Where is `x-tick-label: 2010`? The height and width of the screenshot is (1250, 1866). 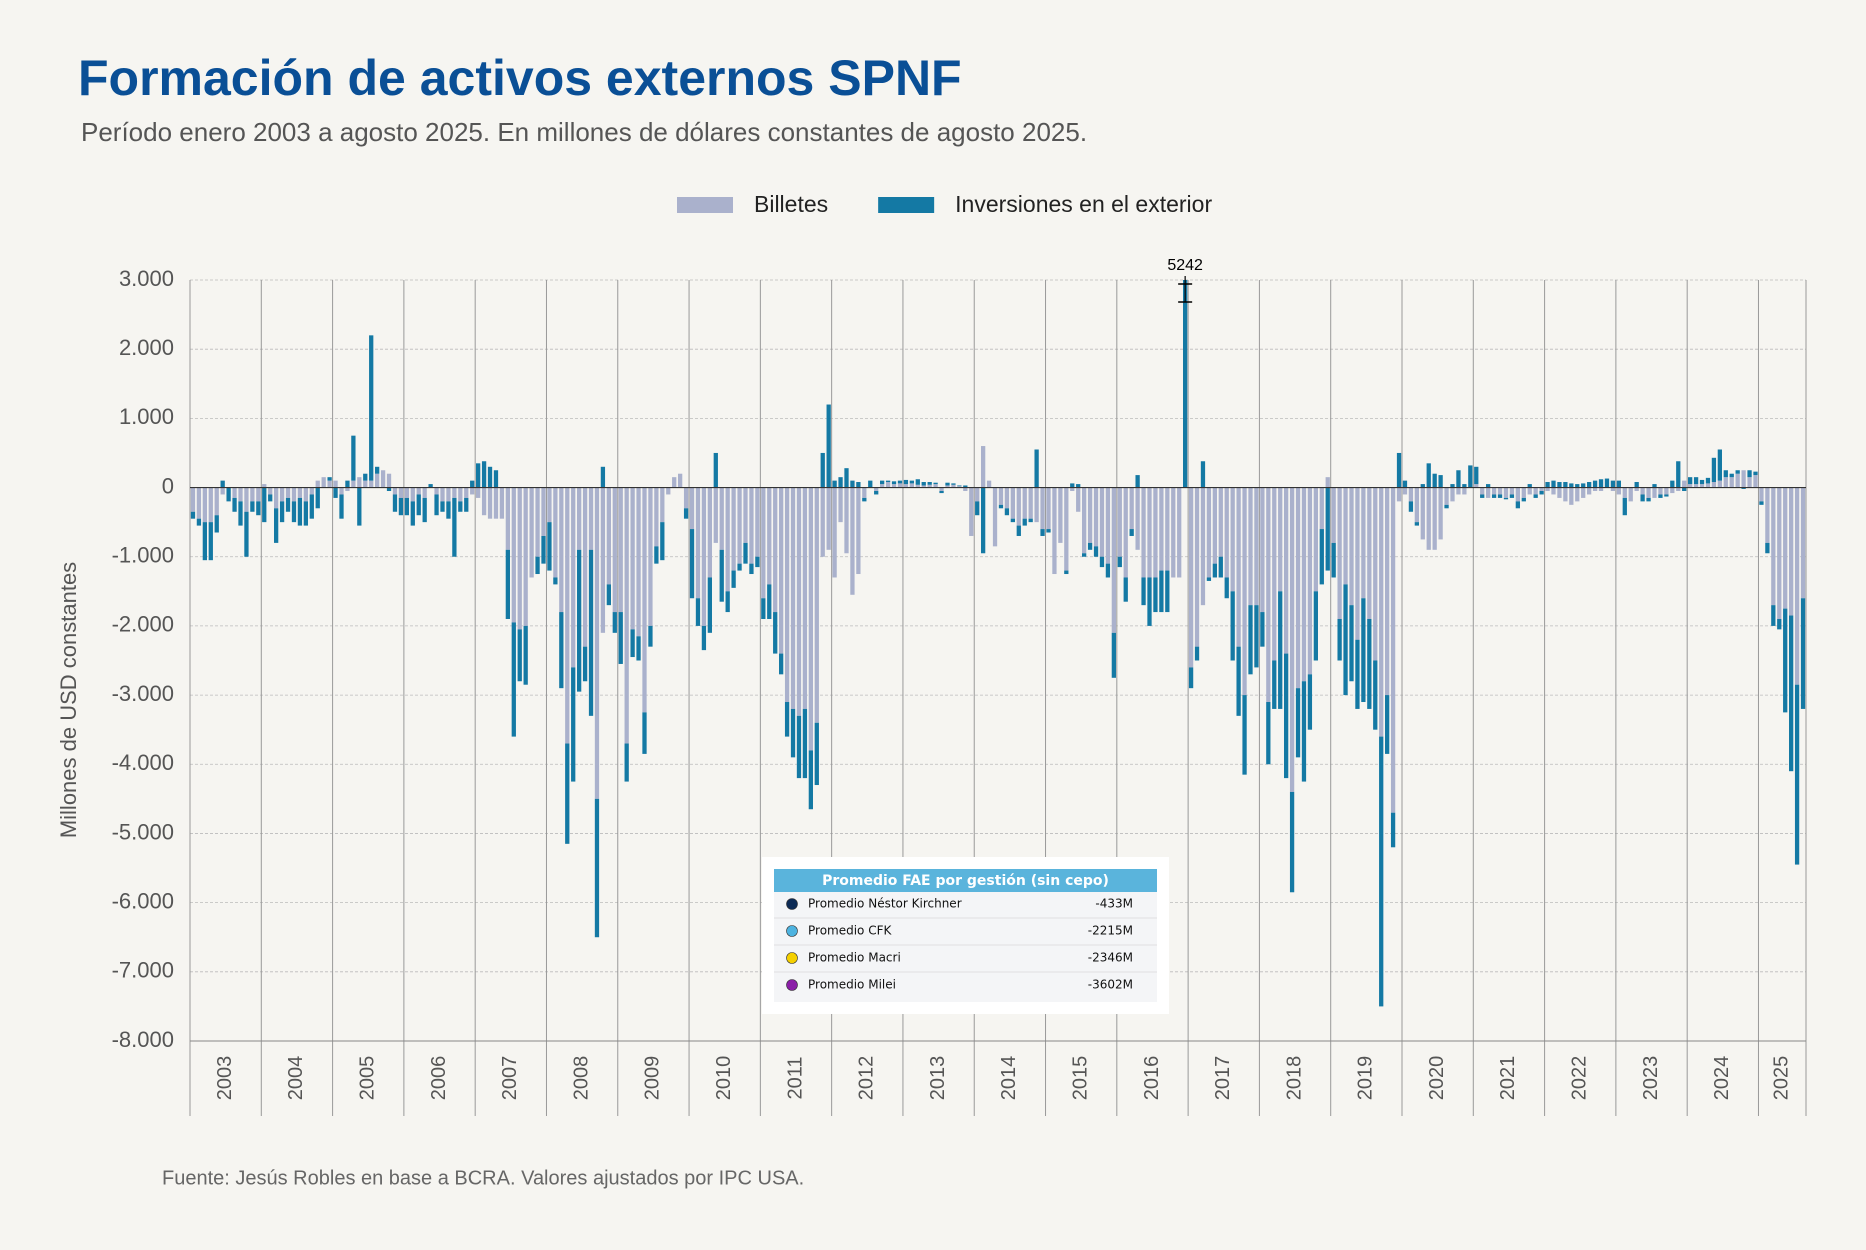
x-tick-label: 2010 is located at coordinates (724, 1078).